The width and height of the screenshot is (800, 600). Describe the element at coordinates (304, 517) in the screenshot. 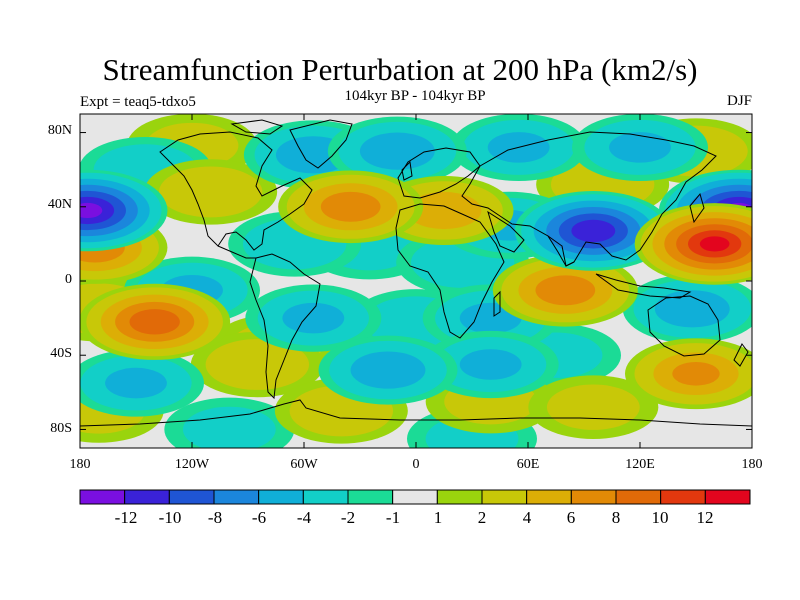

I see `colorbar-label: -4` at that location.